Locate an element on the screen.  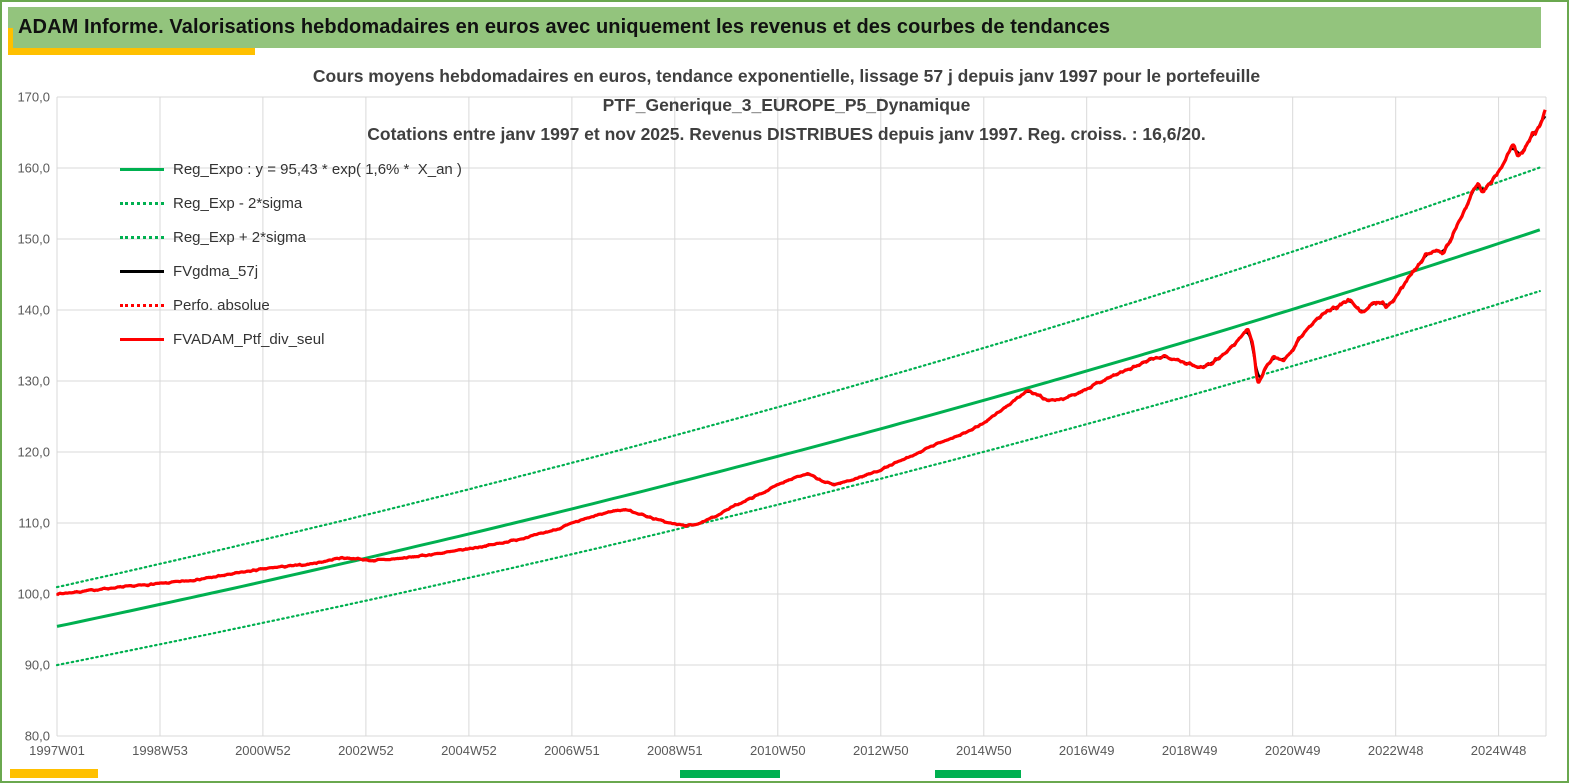
legend-item-fvadam-ptf-div-seul: FVADAM_Ptf_div_seul is located at coordinates (291, 339).